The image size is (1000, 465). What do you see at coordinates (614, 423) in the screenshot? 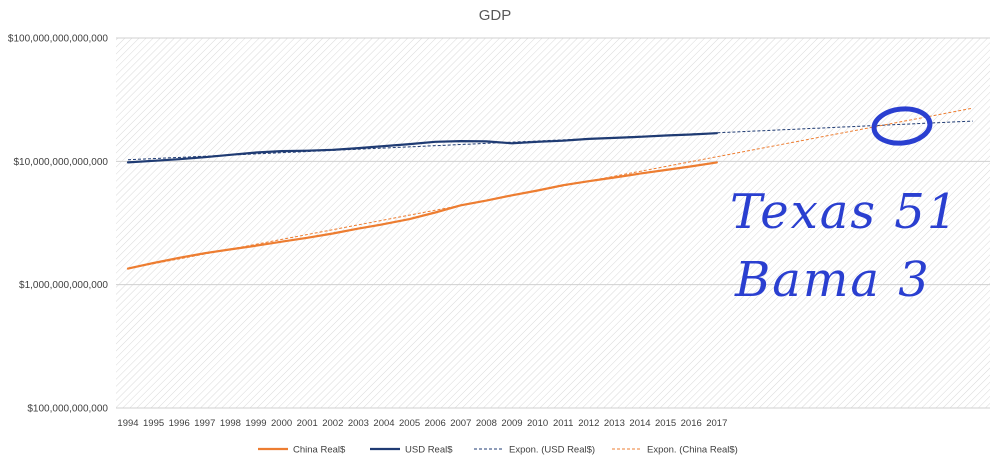
I see `x-tick-label: 2013` at bounding box center [614, 423].